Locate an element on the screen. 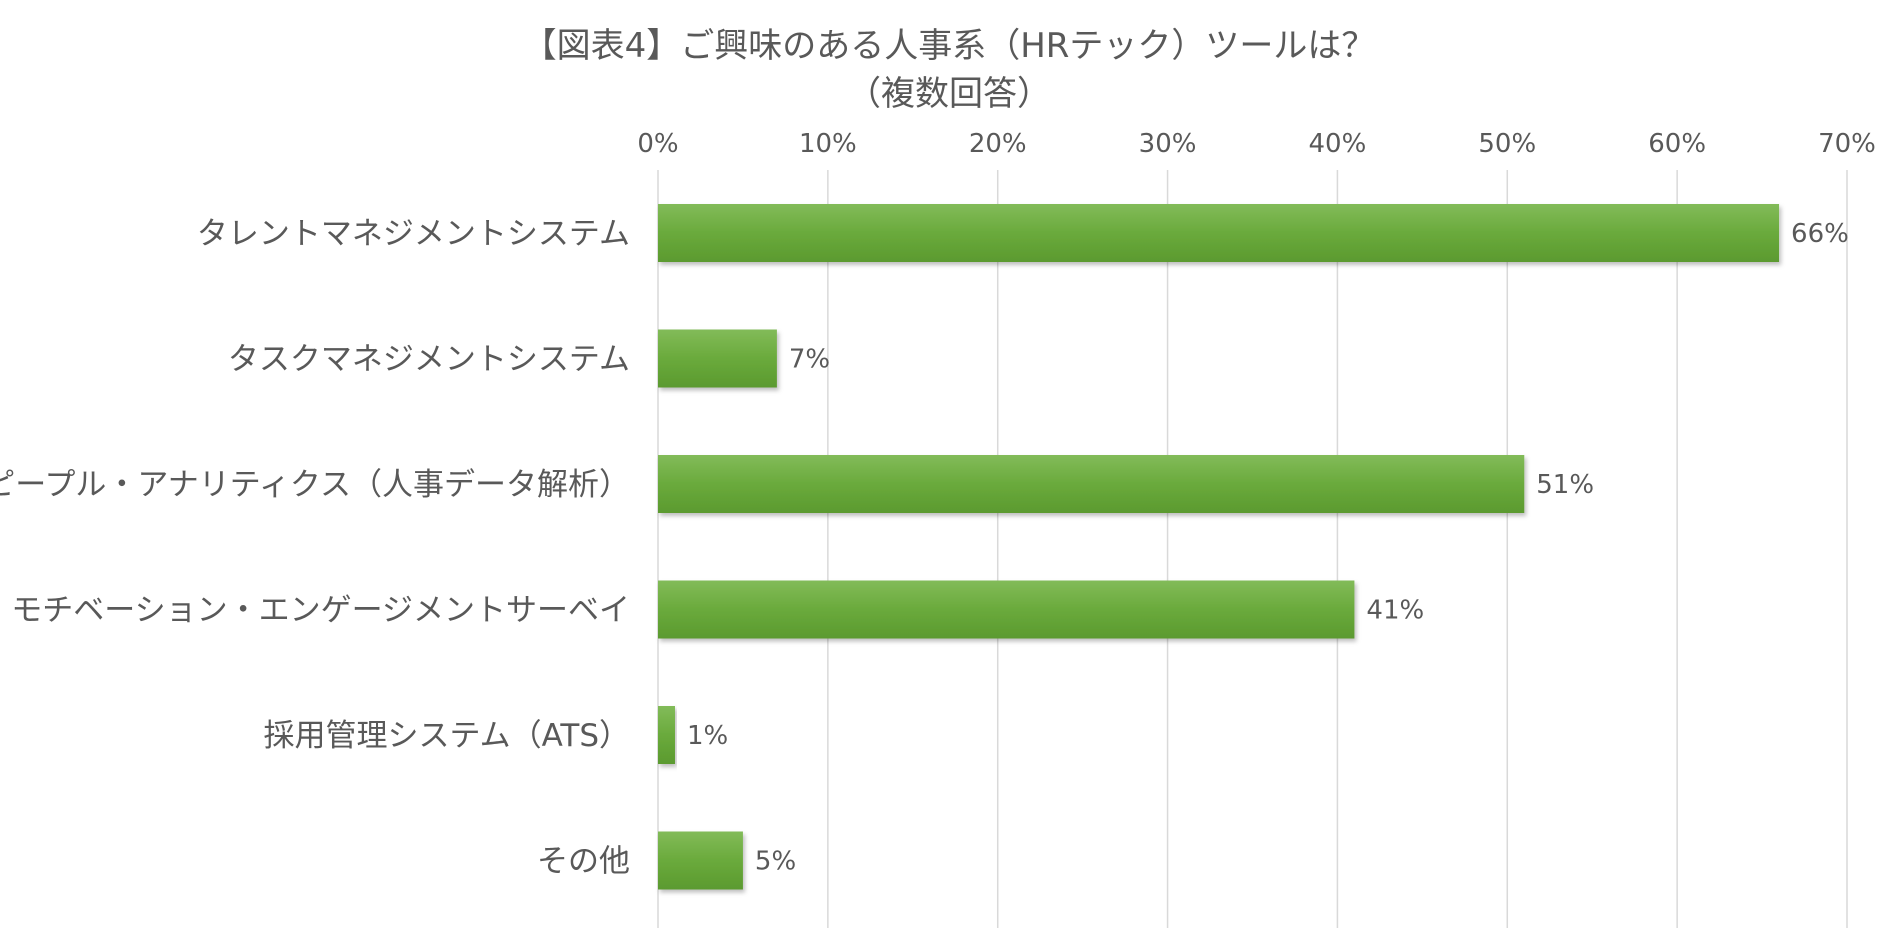 The height and width of the screenshot is (943, 1898). data-label: 5% is located at coordinates (775, 862).